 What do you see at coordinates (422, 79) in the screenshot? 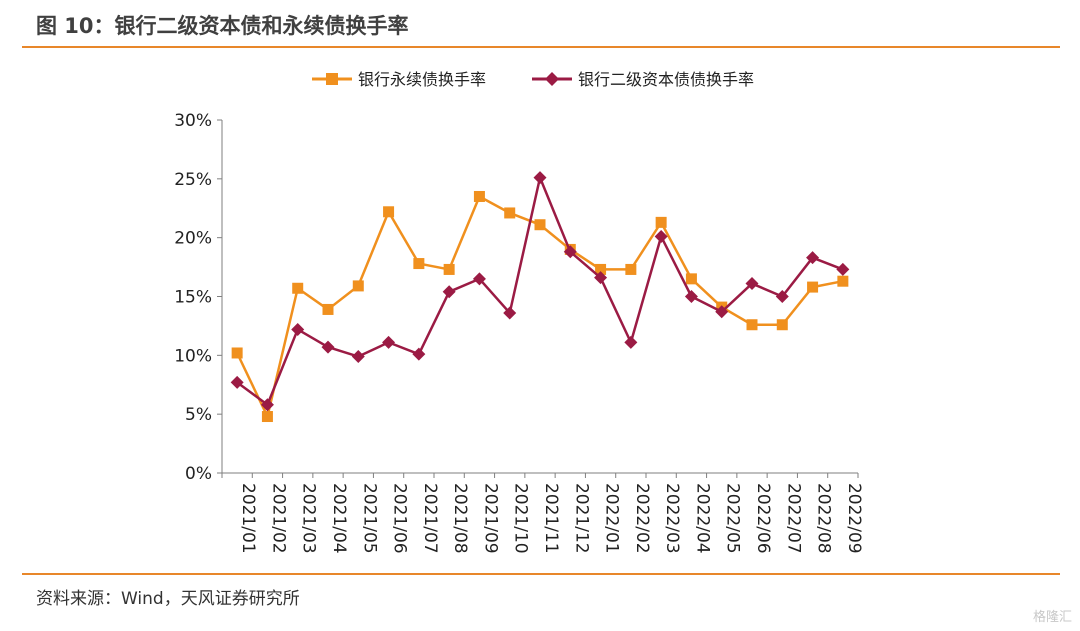
I see `legend-label-perpetual-bond: 银行永续债换手率` at bounding box center [422, 79].